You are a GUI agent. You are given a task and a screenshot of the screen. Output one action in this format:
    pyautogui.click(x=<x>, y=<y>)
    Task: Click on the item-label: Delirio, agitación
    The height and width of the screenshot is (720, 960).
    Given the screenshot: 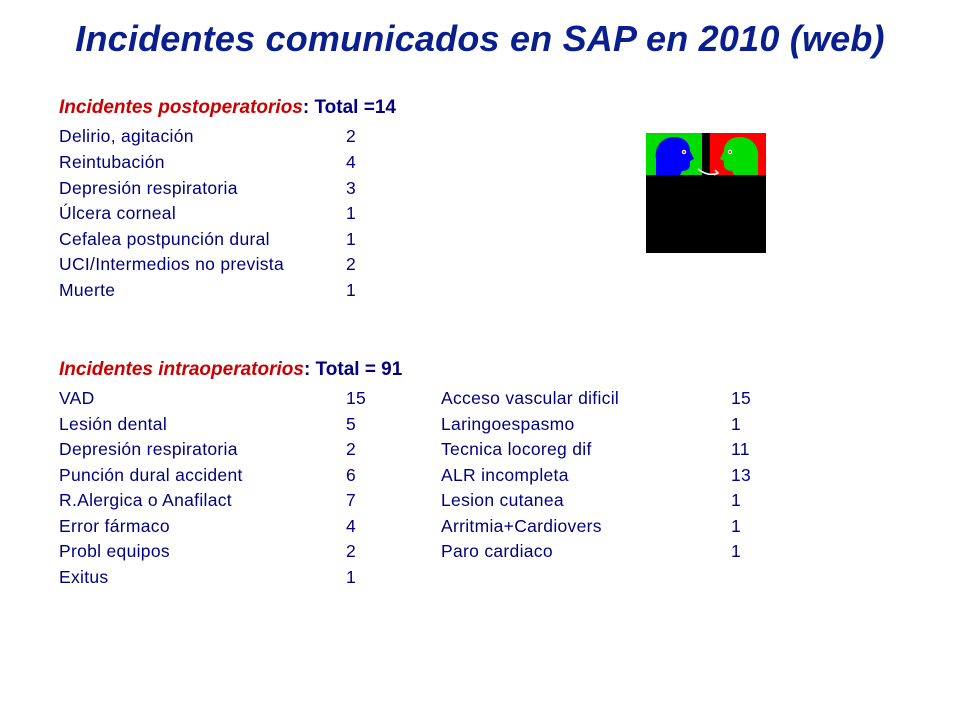 What is the action you would take?
    pyautogui.click(x=126, y=136)
    